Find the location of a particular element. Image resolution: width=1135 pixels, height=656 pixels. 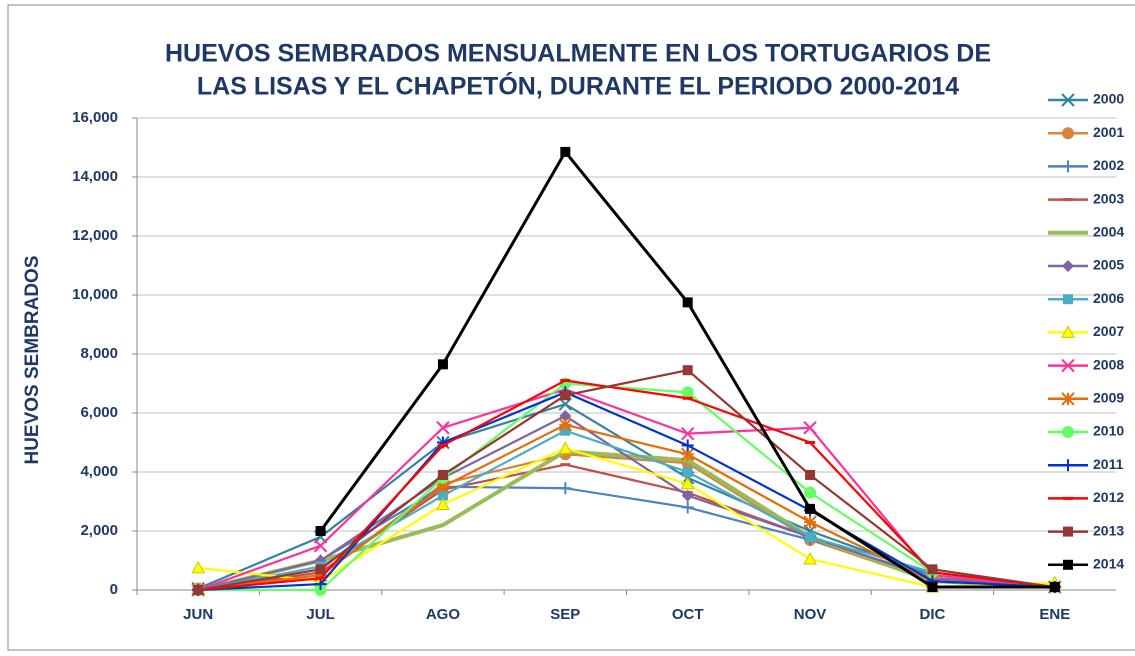

legend-label: 2011 is located at coordinates (1108, 464).